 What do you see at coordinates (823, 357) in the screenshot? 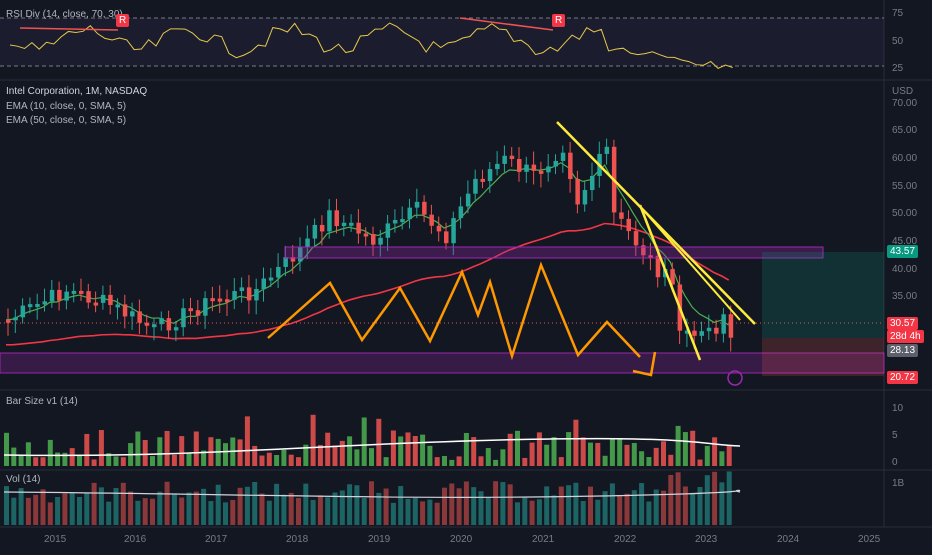
I see `stop-zone` at bounding box center [823, 357].